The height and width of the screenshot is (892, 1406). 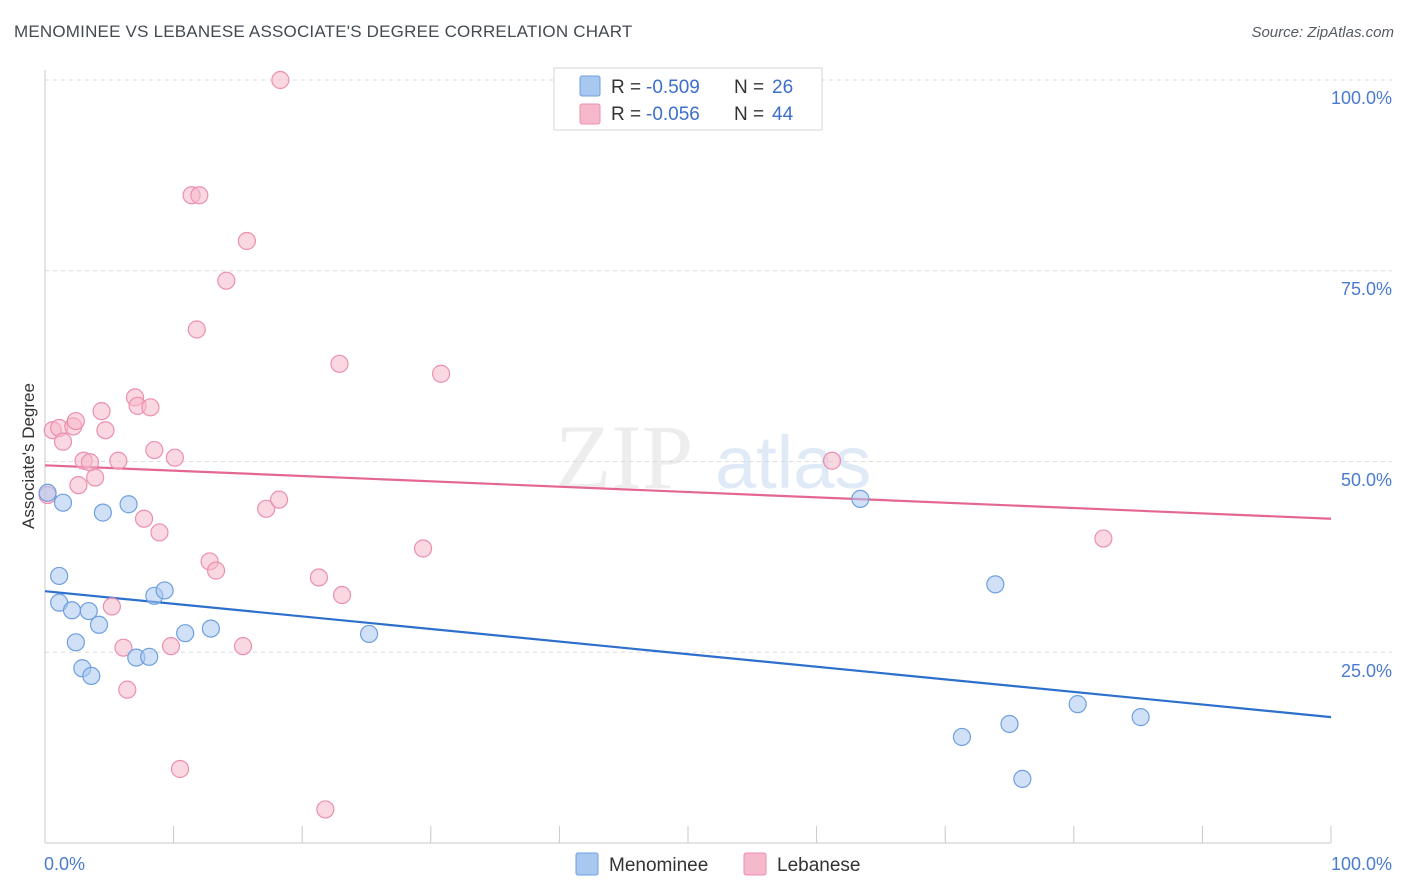 I want to click on bottom-legend-menominee-label: Menominee, so click(x=658, y=865).